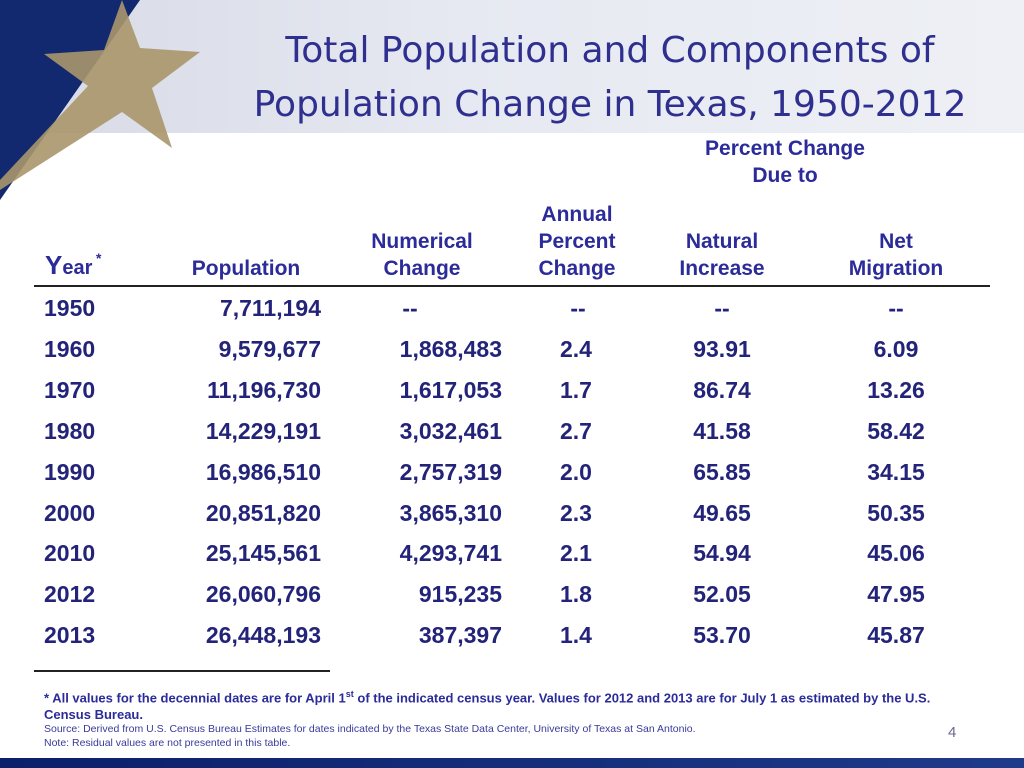  Describe the element at coordinates (610, 104) in the screenshot. I see `title-line-2: Population Change in Texas, 1950-2012` at that location.